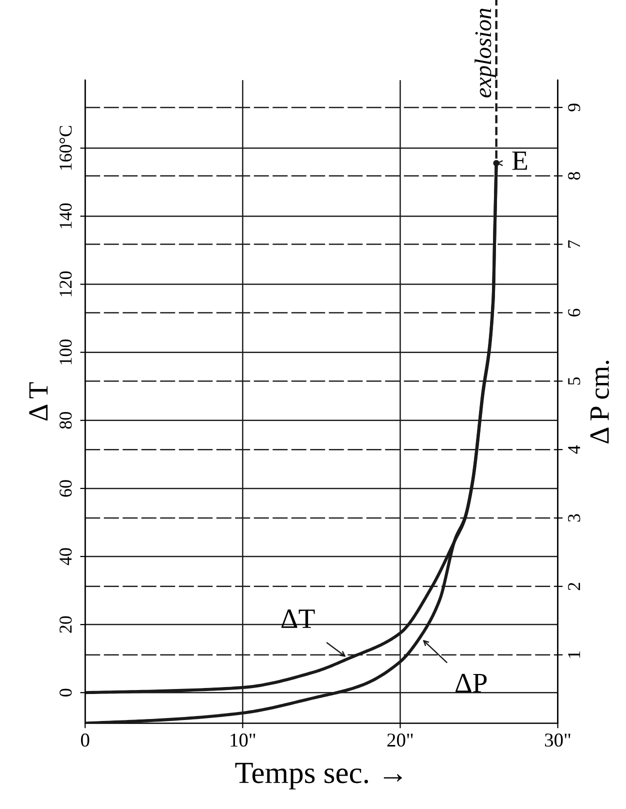 This screenshot has width=626, height=809. Describe the element at coordinates (66, 488) in the screenshot. I see `y-tick-label: 60` at that location.